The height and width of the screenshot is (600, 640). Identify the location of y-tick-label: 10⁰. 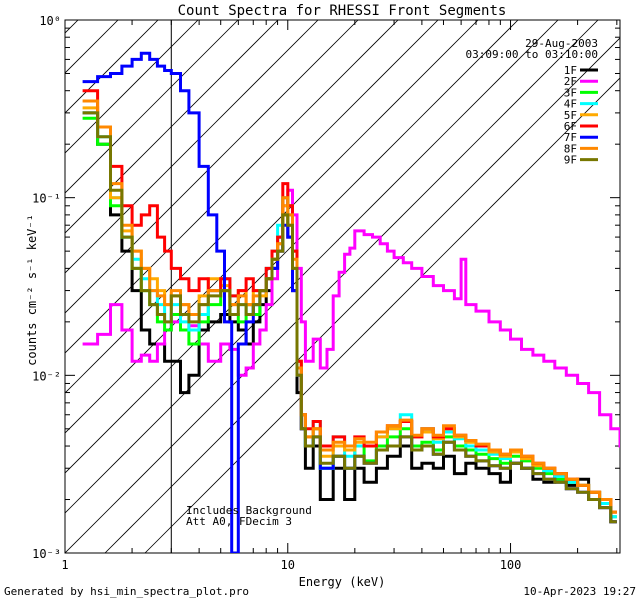
(50, 21).